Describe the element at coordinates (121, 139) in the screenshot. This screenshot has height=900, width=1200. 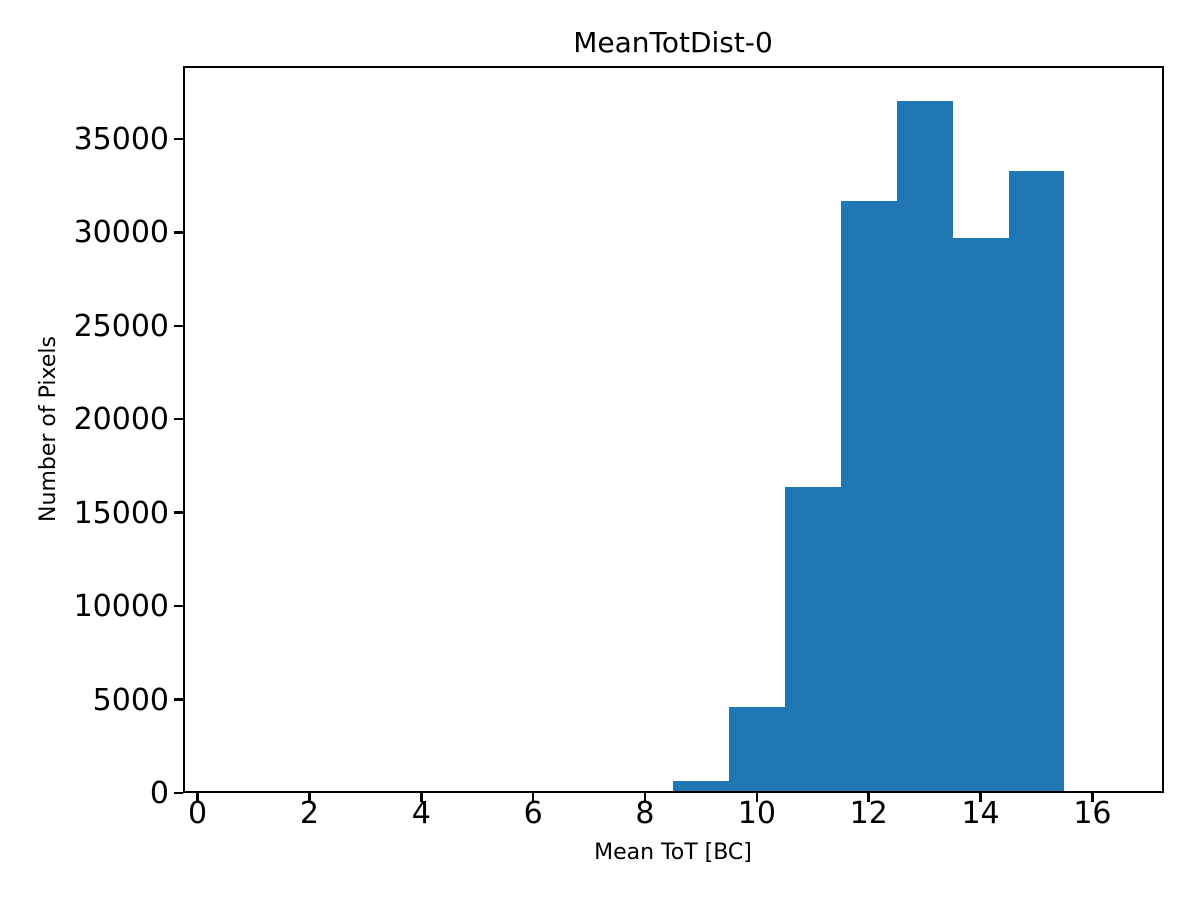
I see `y-tick-label: 35000` at that location.